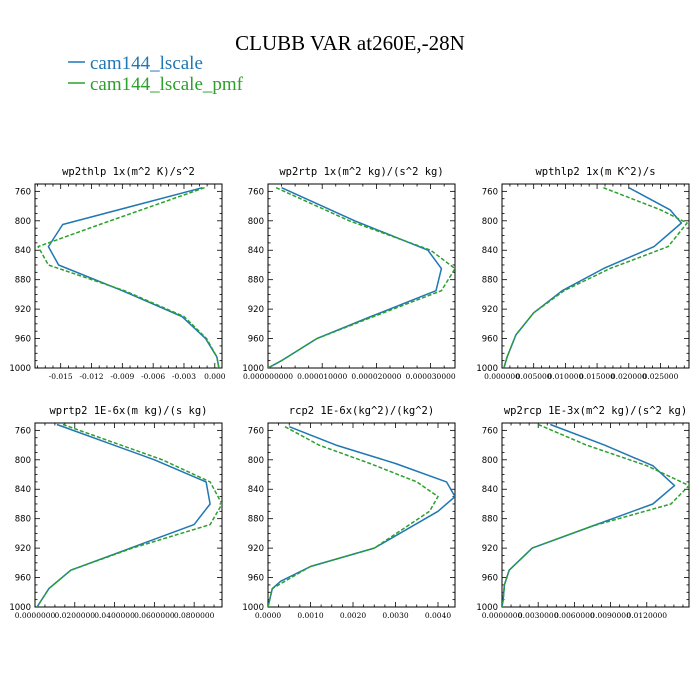 The image size is (700, 700). What do you see at coordinates (184, 376) in the screenshot?
I see `x-tick-label: -0.003` at bounding box center [184, 376].